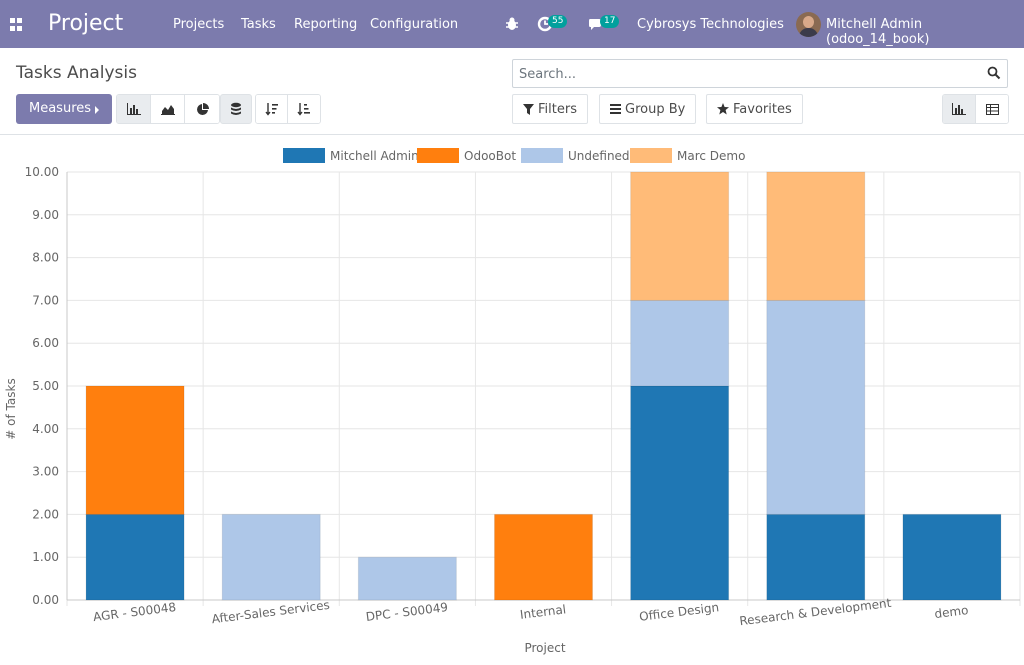  I want to click on group-by-button: Group By, so click(648, 109).